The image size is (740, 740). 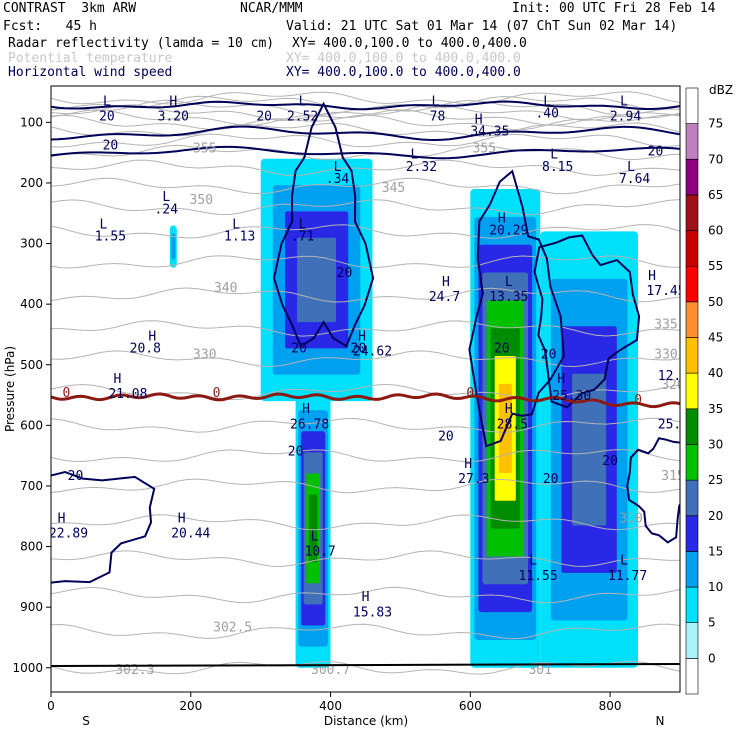 I want to click on model-title: CONTRAST 3km ARW, so click(x=70, y=8).